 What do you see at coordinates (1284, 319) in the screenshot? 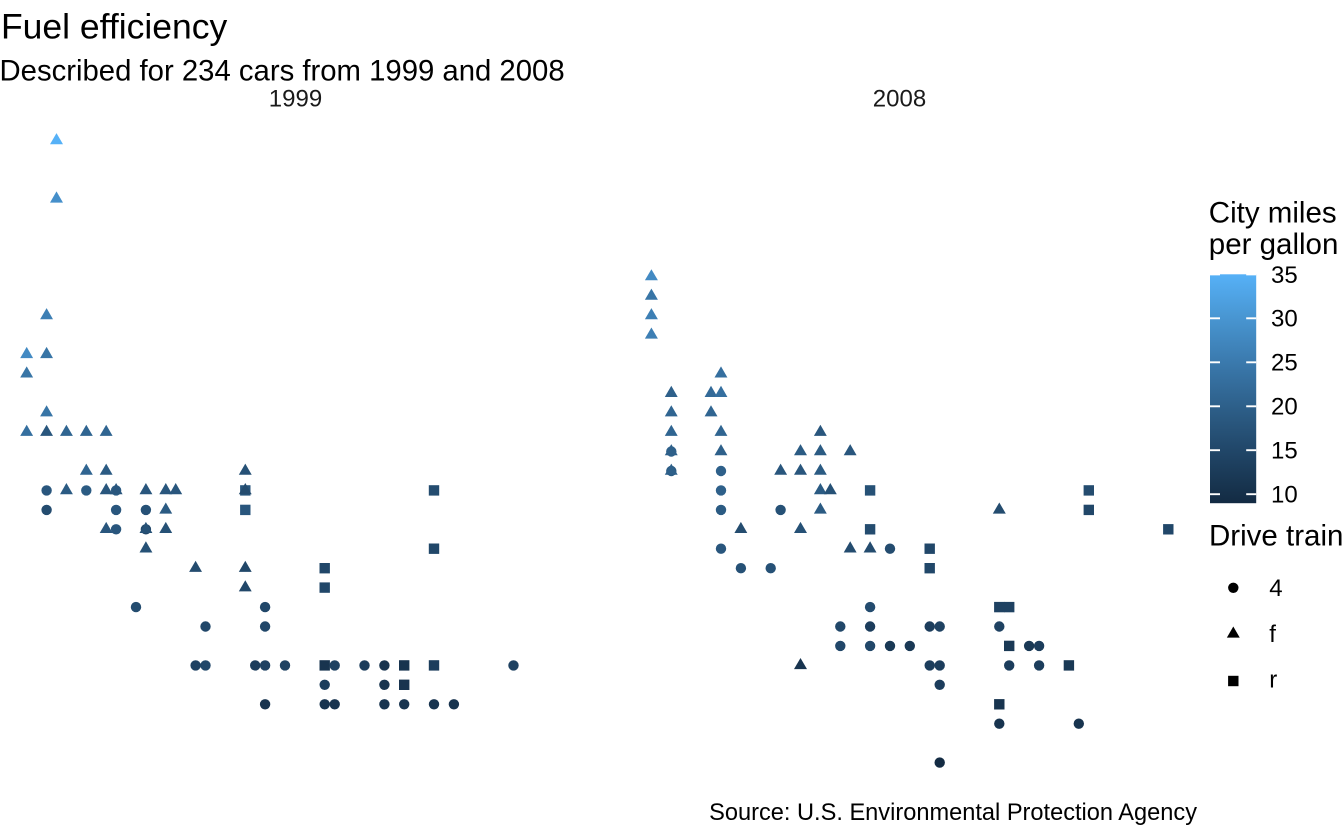
I see `svg-text: 30` at bounding box center [1284, 319].